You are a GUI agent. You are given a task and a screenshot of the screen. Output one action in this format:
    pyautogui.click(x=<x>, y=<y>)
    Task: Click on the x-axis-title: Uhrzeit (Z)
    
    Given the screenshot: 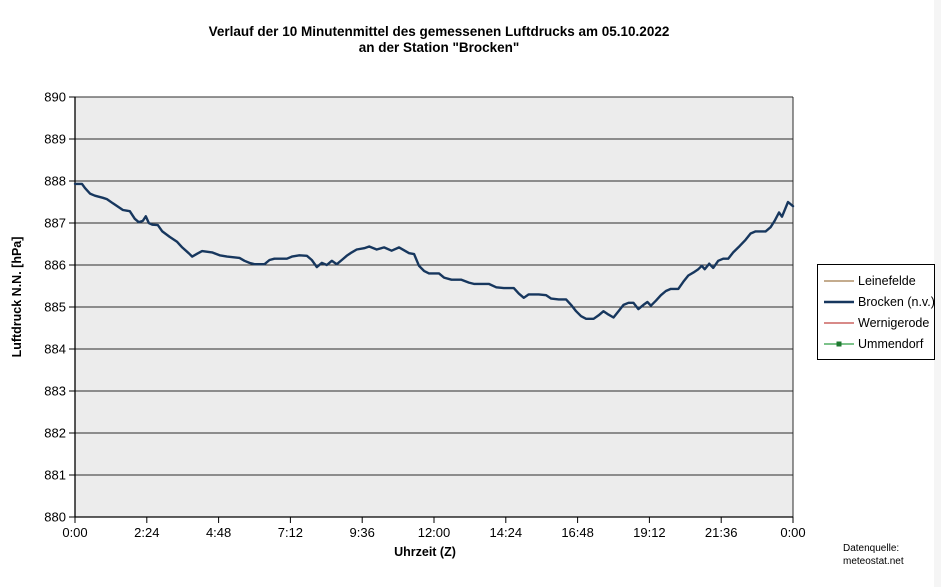 What is the action you would take?
    pyautogui.click(x=425, y=552)
    